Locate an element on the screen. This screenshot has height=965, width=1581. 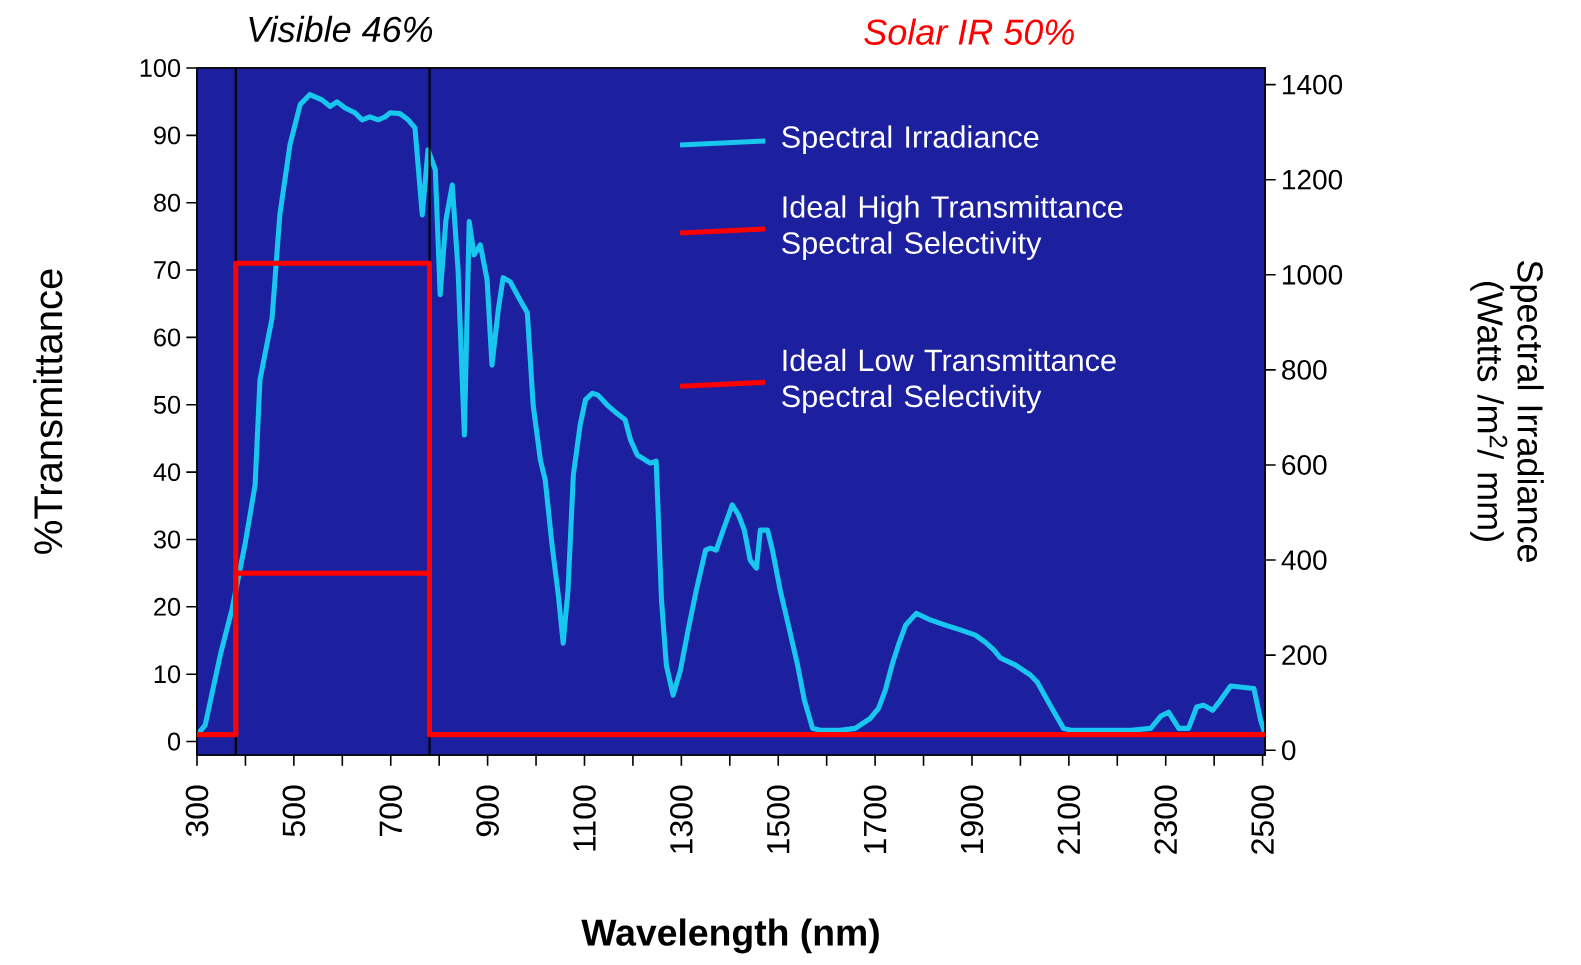
y-tick-label: 30 is located at coordinates (167, 539).